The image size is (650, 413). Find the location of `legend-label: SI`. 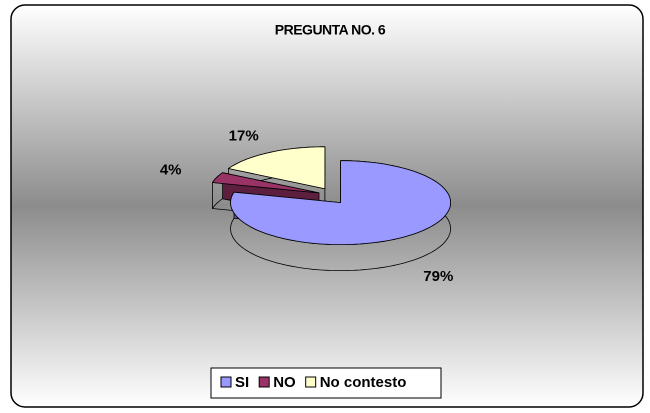

legend-label: SI is located at coordinates (242, 382).